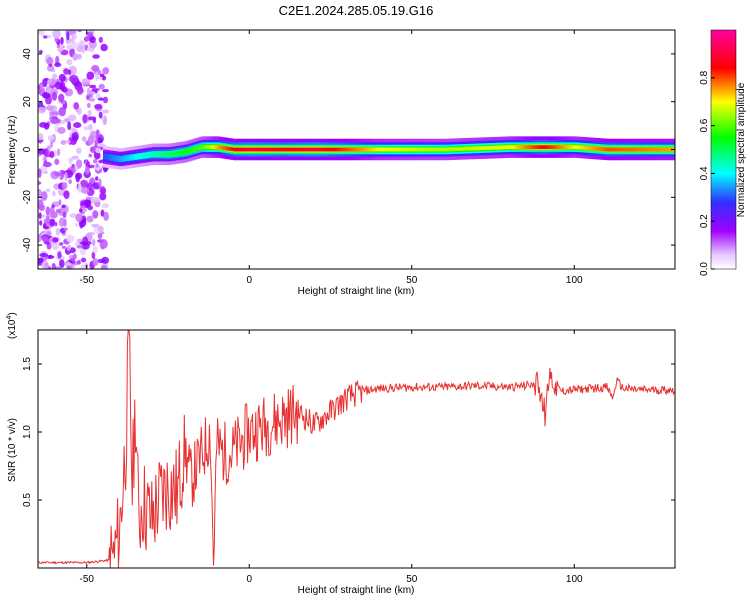  What do you see at coordinates (707, 173) in the screenshot?
I see `colorbar-ticks: 0.0 0.2 0.4 0.6 0.8` at bounding box center [707, 173].